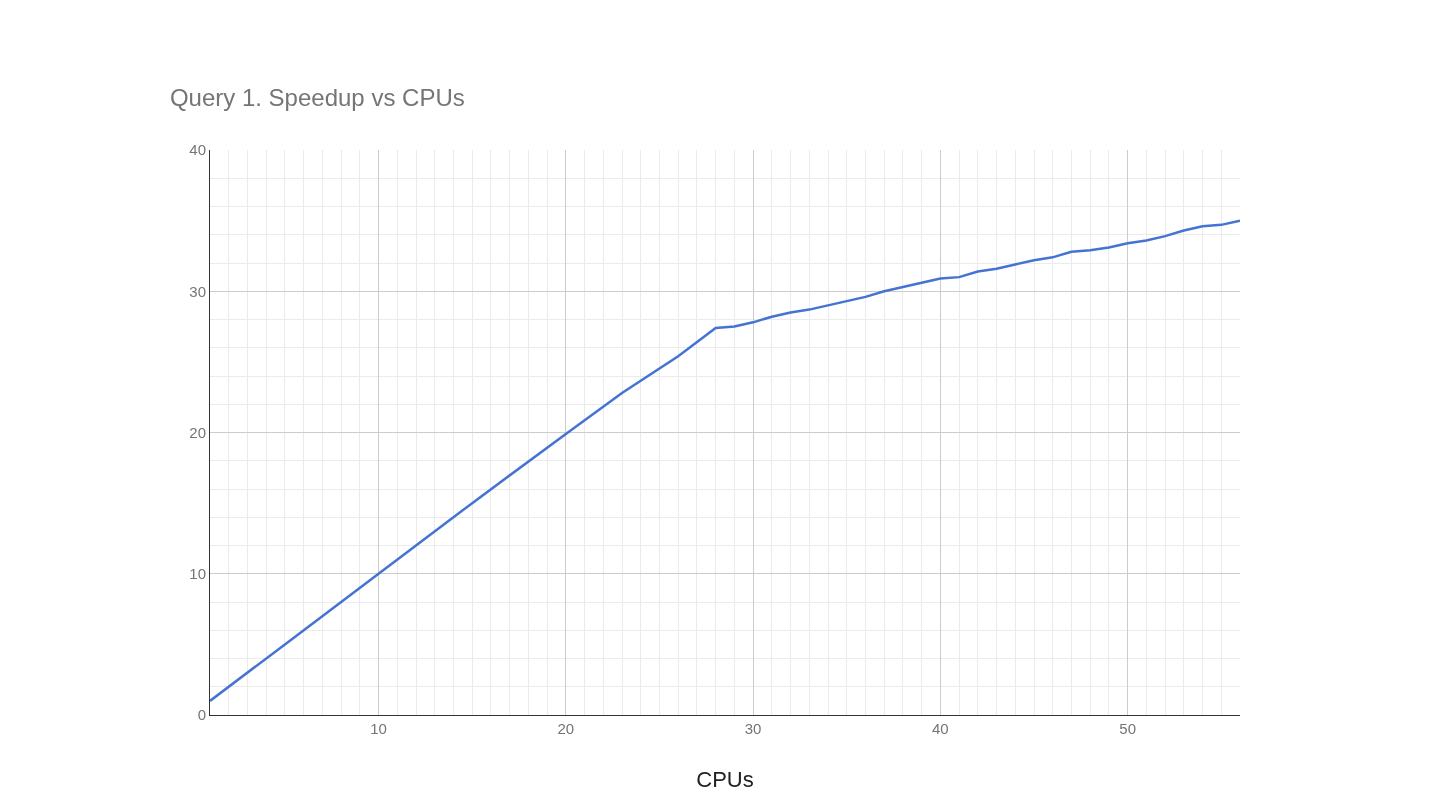 The width and height of the screenshot is (1440, 810). Describe the element at coordinates (1127, 728) in the screenshot. I see `x-tick-label: 50` at that location.